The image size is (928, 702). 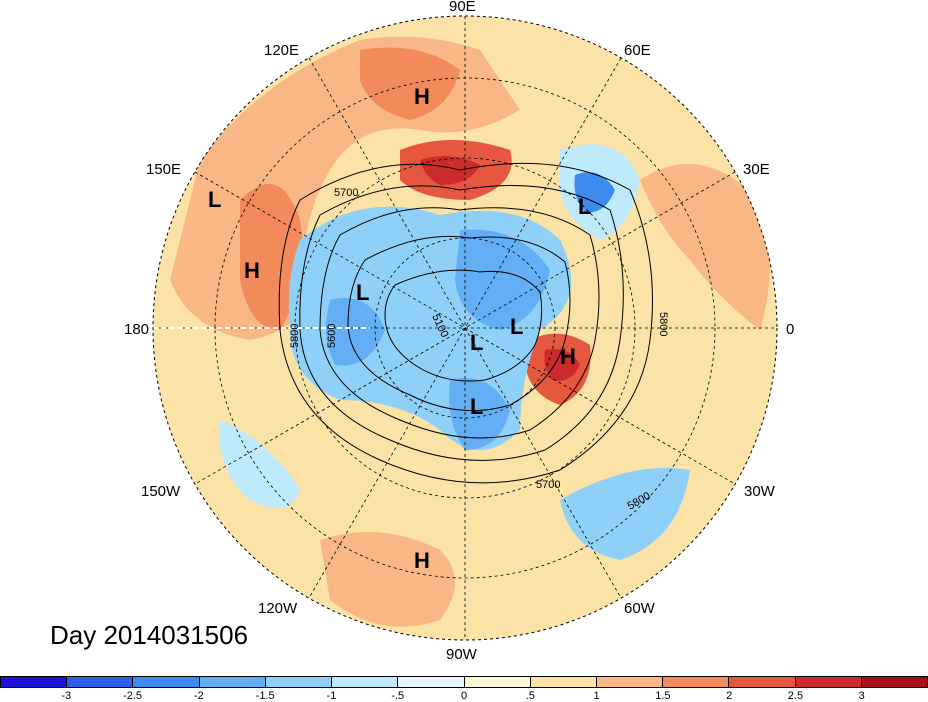 What do you see at coordinates (133, 696) in the screenshot?
I see `colorbar-tick-label: -2.5` at bounding box center [133, 696].